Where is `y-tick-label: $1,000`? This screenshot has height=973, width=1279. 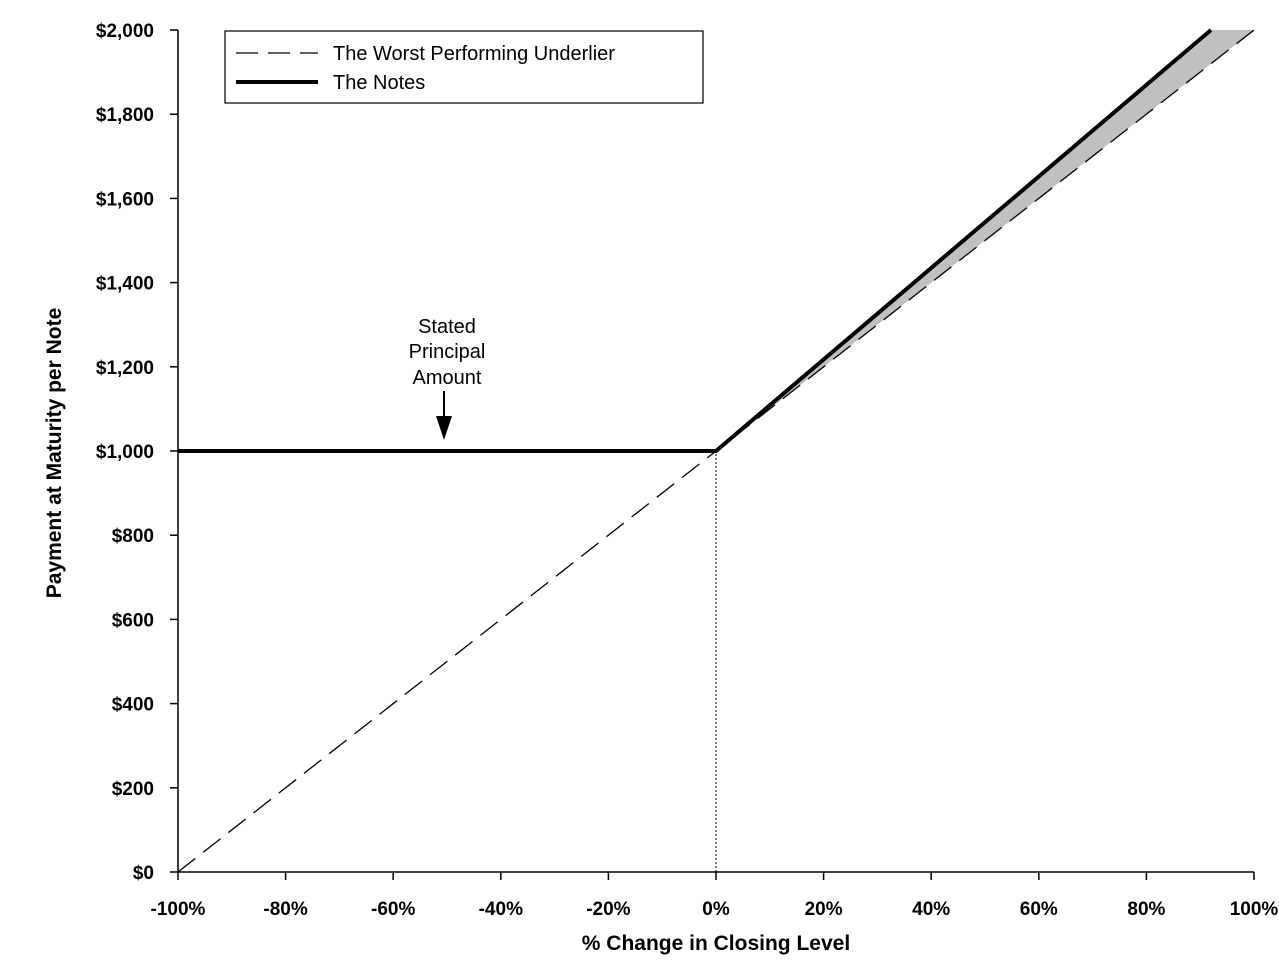 y-tick-label: $1,000 is located at coordinates (125, 452).